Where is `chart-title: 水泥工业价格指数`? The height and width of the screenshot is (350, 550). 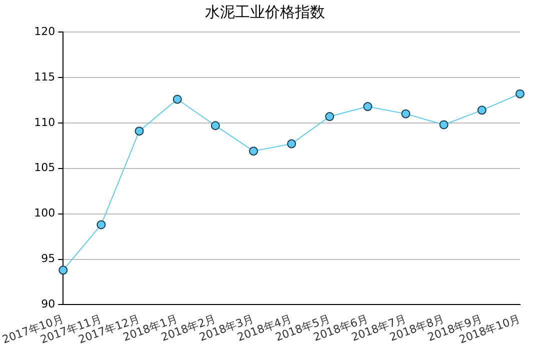 chart-title: 水泥工业价格指数 is located at coordinates (265, 11).